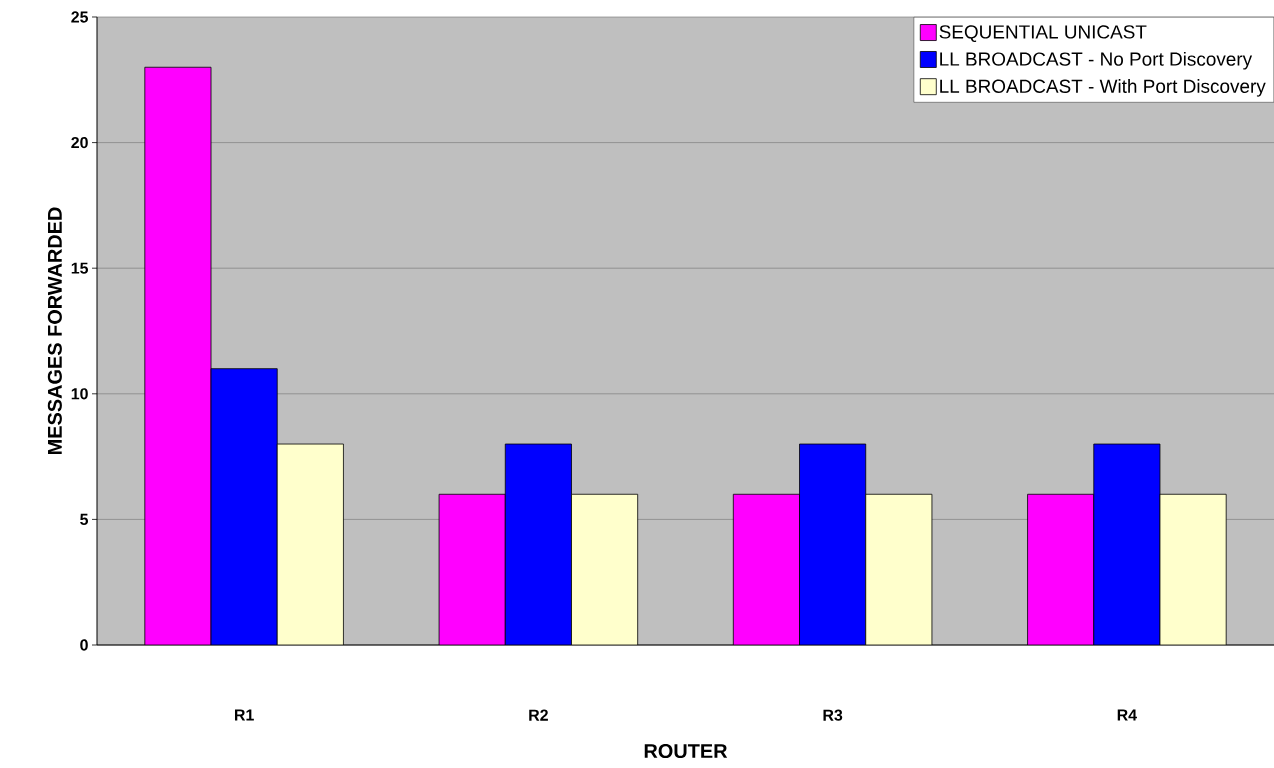 The height and width of the screenshot is (768, 1274). What do you see at coordinates (538, 715) in the screenshot?
I see `x-tick-label: R2` at bounding box center [538, 715].